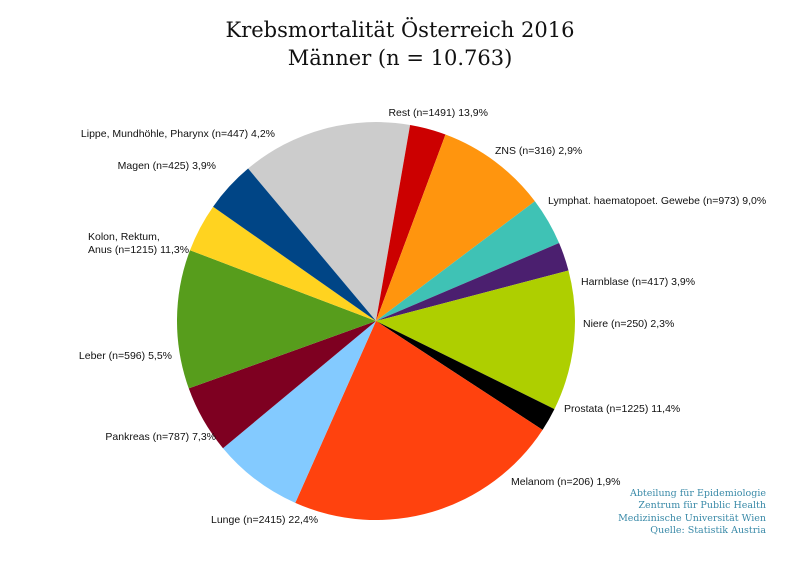  What do you see at coordinates (178, 134) in the screenshot?
I see `slice-label-lippe-mundhöhle-pharynx: Lippe, Mundhöhle, Pharynx (n=447) 4,2%` at bounding box center [178, 134].